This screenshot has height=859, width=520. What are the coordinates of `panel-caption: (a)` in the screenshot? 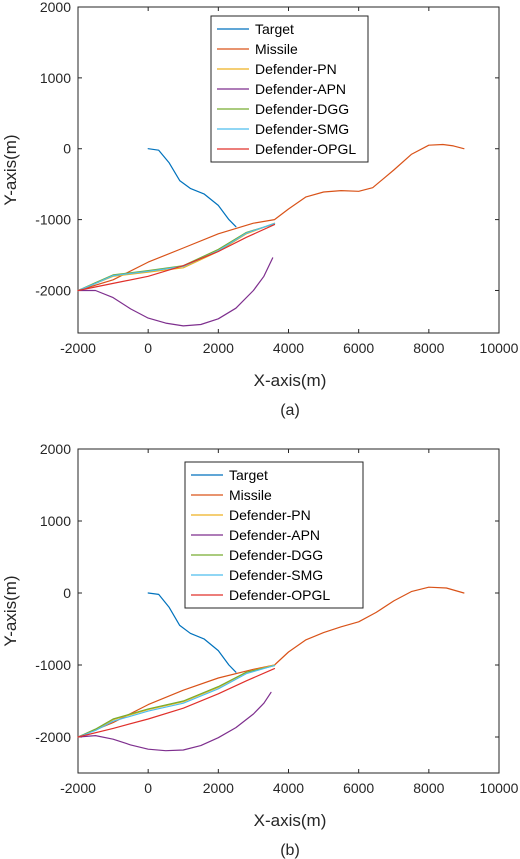 It's located at (290, 410).